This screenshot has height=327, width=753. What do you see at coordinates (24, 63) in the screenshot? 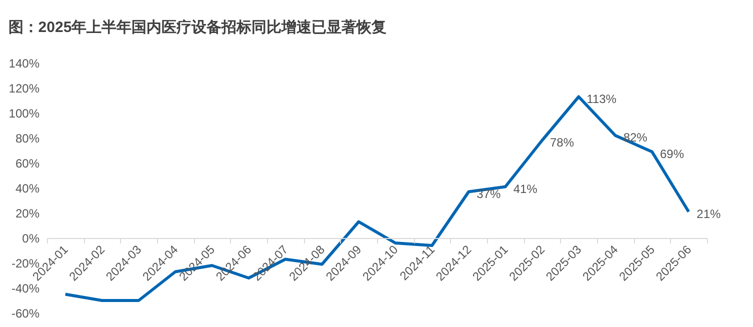
I see `y-tick-label: 140%` at bounding box center [24, 63].